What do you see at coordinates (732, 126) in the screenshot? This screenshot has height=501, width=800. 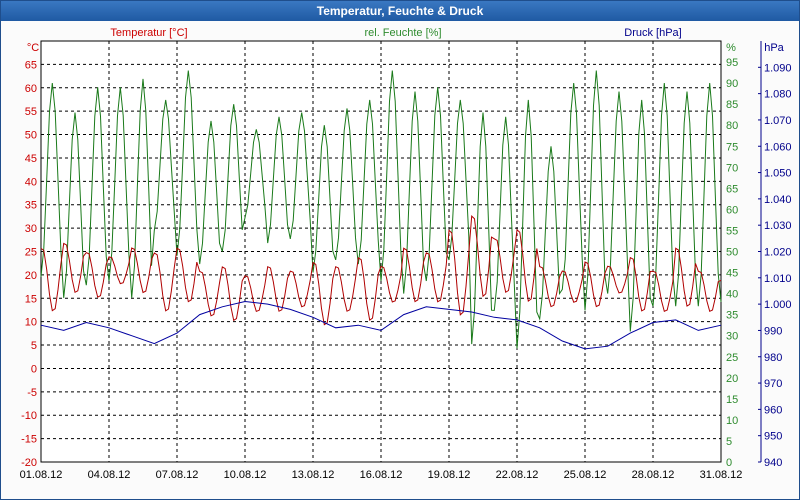 I see `humidity-tick-label: 80` at bounding box center [732, 126].